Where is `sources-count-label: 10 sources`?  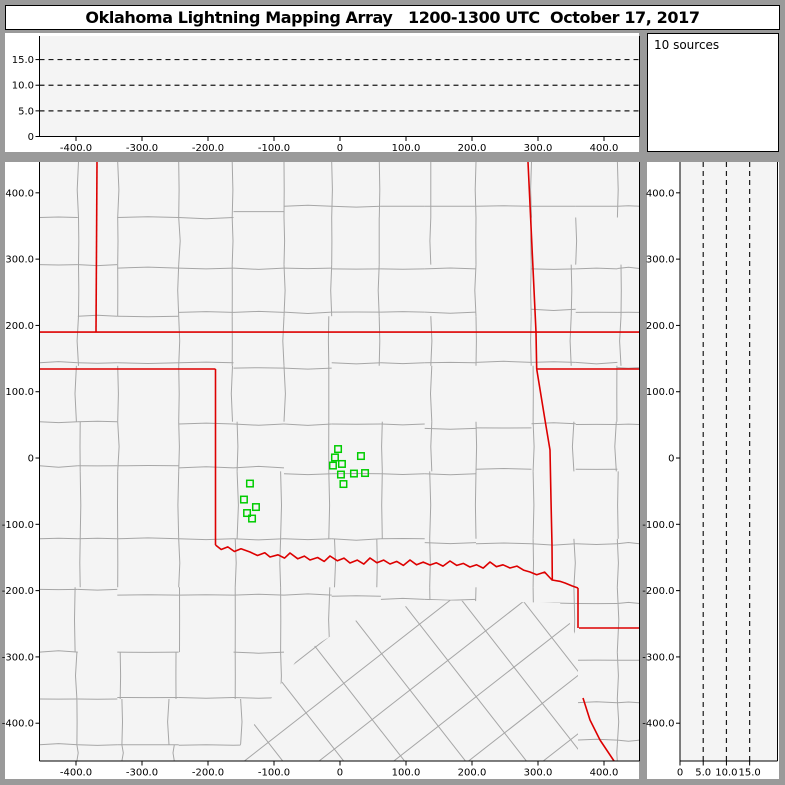
sources-count-label: 10 sources is located at coordinates (687, 45).